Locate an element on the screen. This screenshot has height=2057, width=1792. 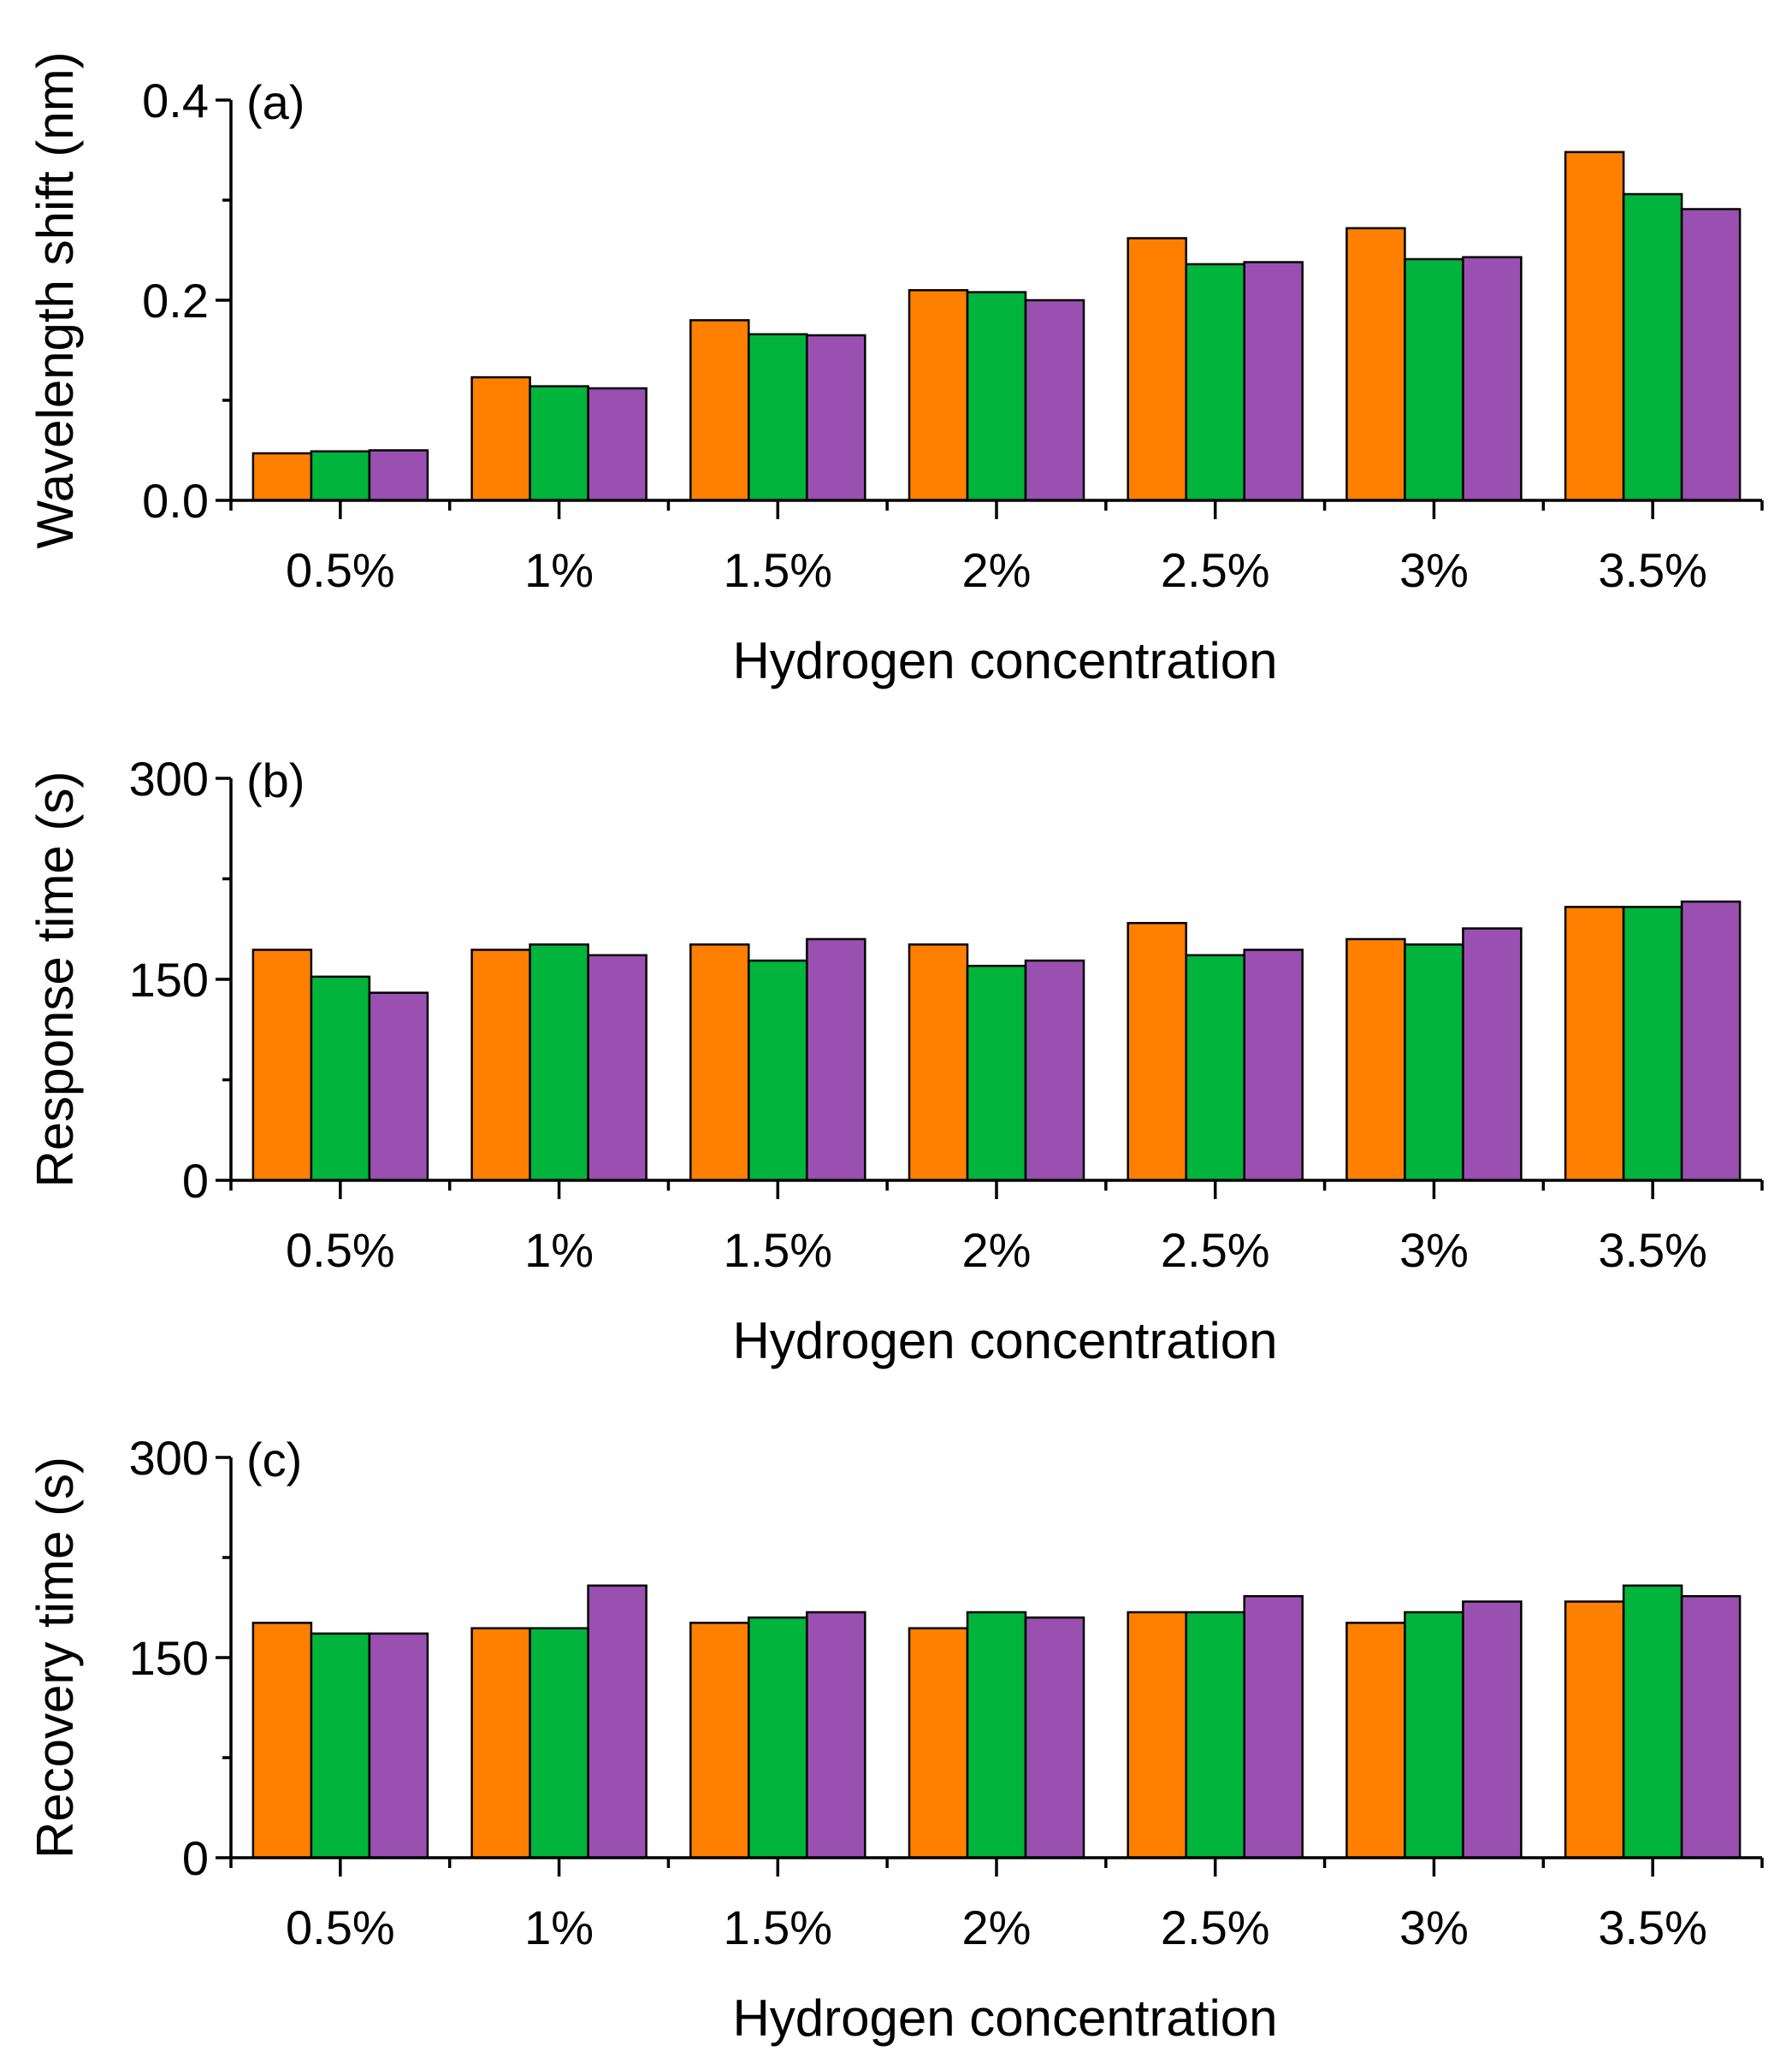
y-axis-title: Wavelength shift (nm) is located at coordinates (55, 299).